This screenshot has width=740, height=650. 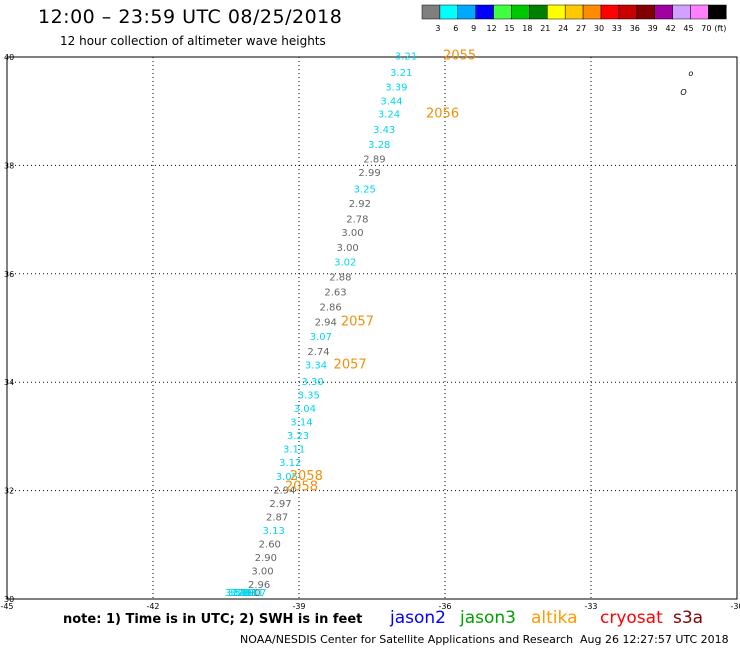 I want to click on swh-data-point: 2.92, so click(x=360, y=204).